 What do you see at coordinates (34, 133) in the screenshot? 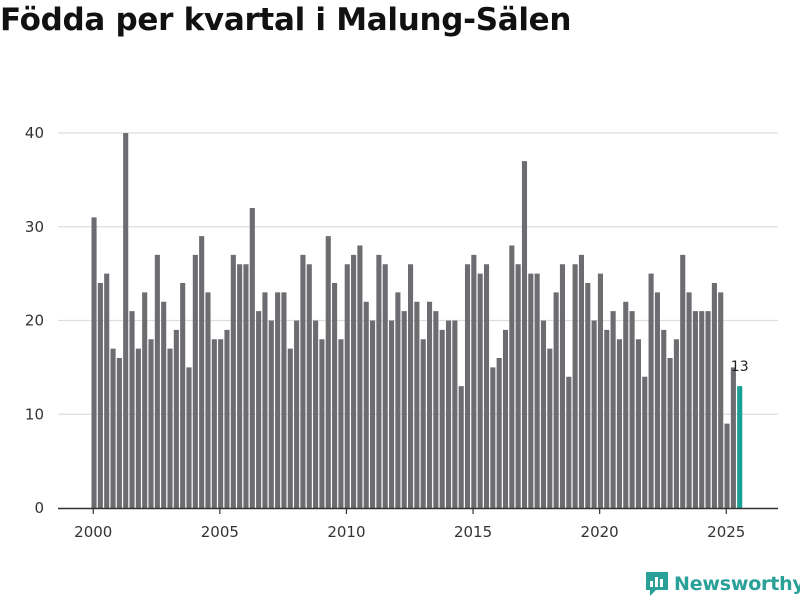
I see `y-tick-label: 40` at bounding box center [34, 133].